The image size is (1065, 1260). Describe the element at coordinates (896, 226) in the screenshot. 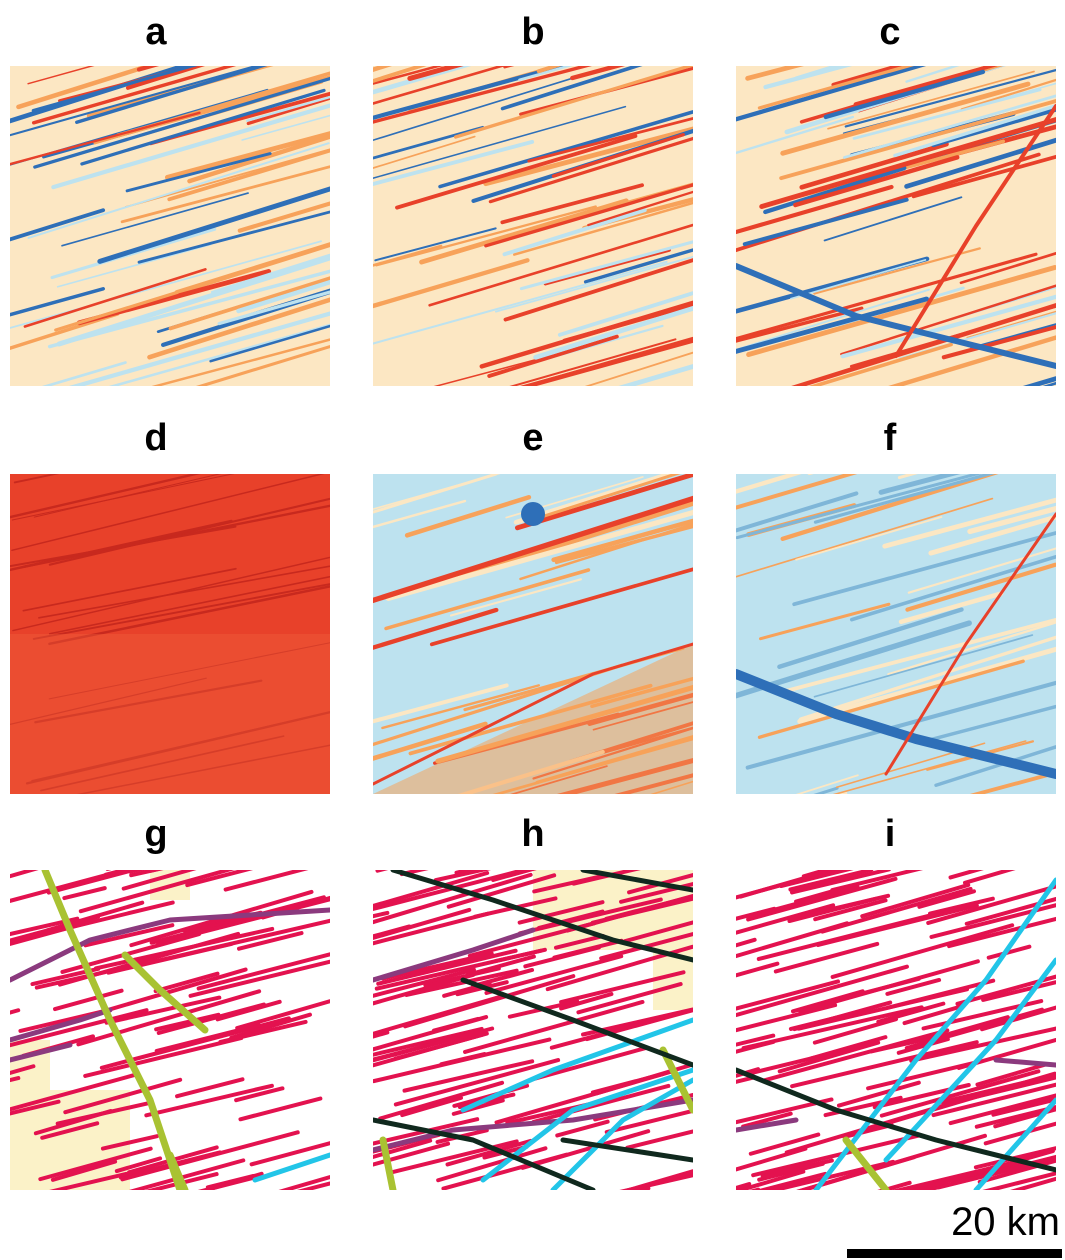

I see `panel-c-image` at that location.